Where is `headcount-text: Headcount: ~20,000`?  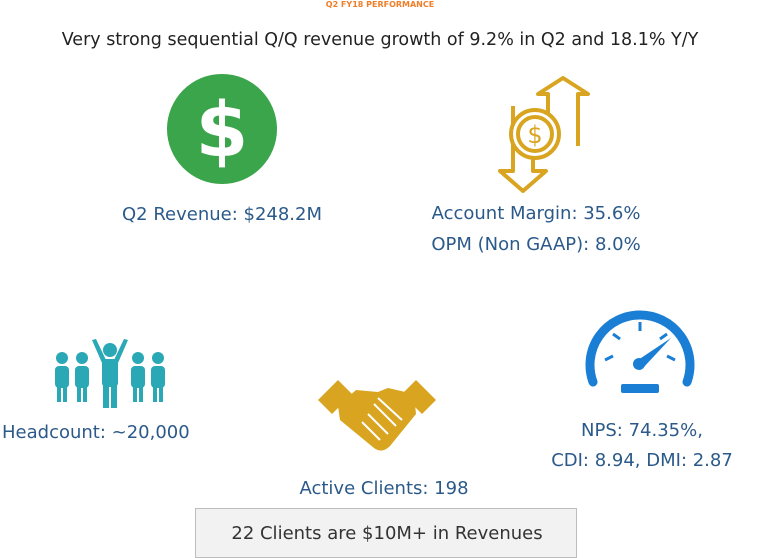 headcount-text: Headcount: ~20,000 is located at coordinates (96, 432).